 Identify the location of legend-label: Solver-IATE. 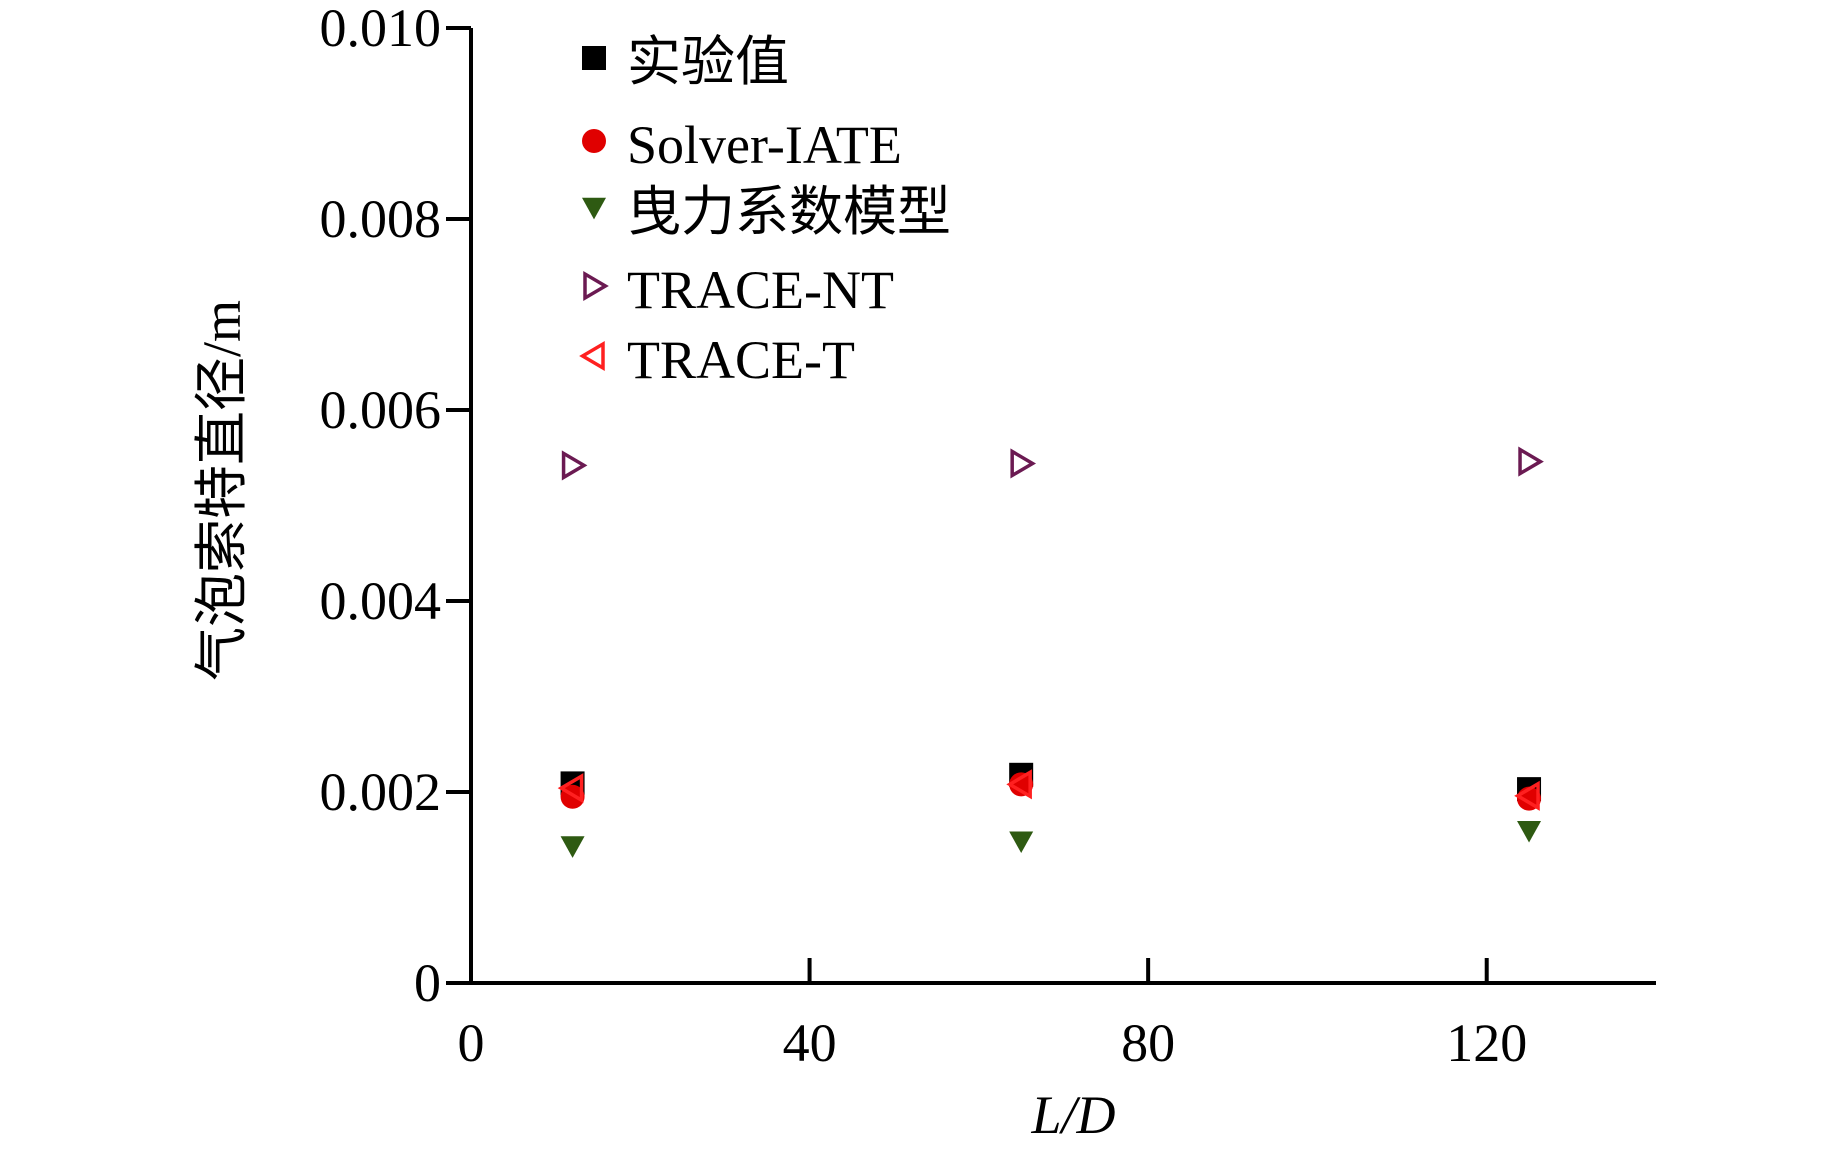
(764, 145).